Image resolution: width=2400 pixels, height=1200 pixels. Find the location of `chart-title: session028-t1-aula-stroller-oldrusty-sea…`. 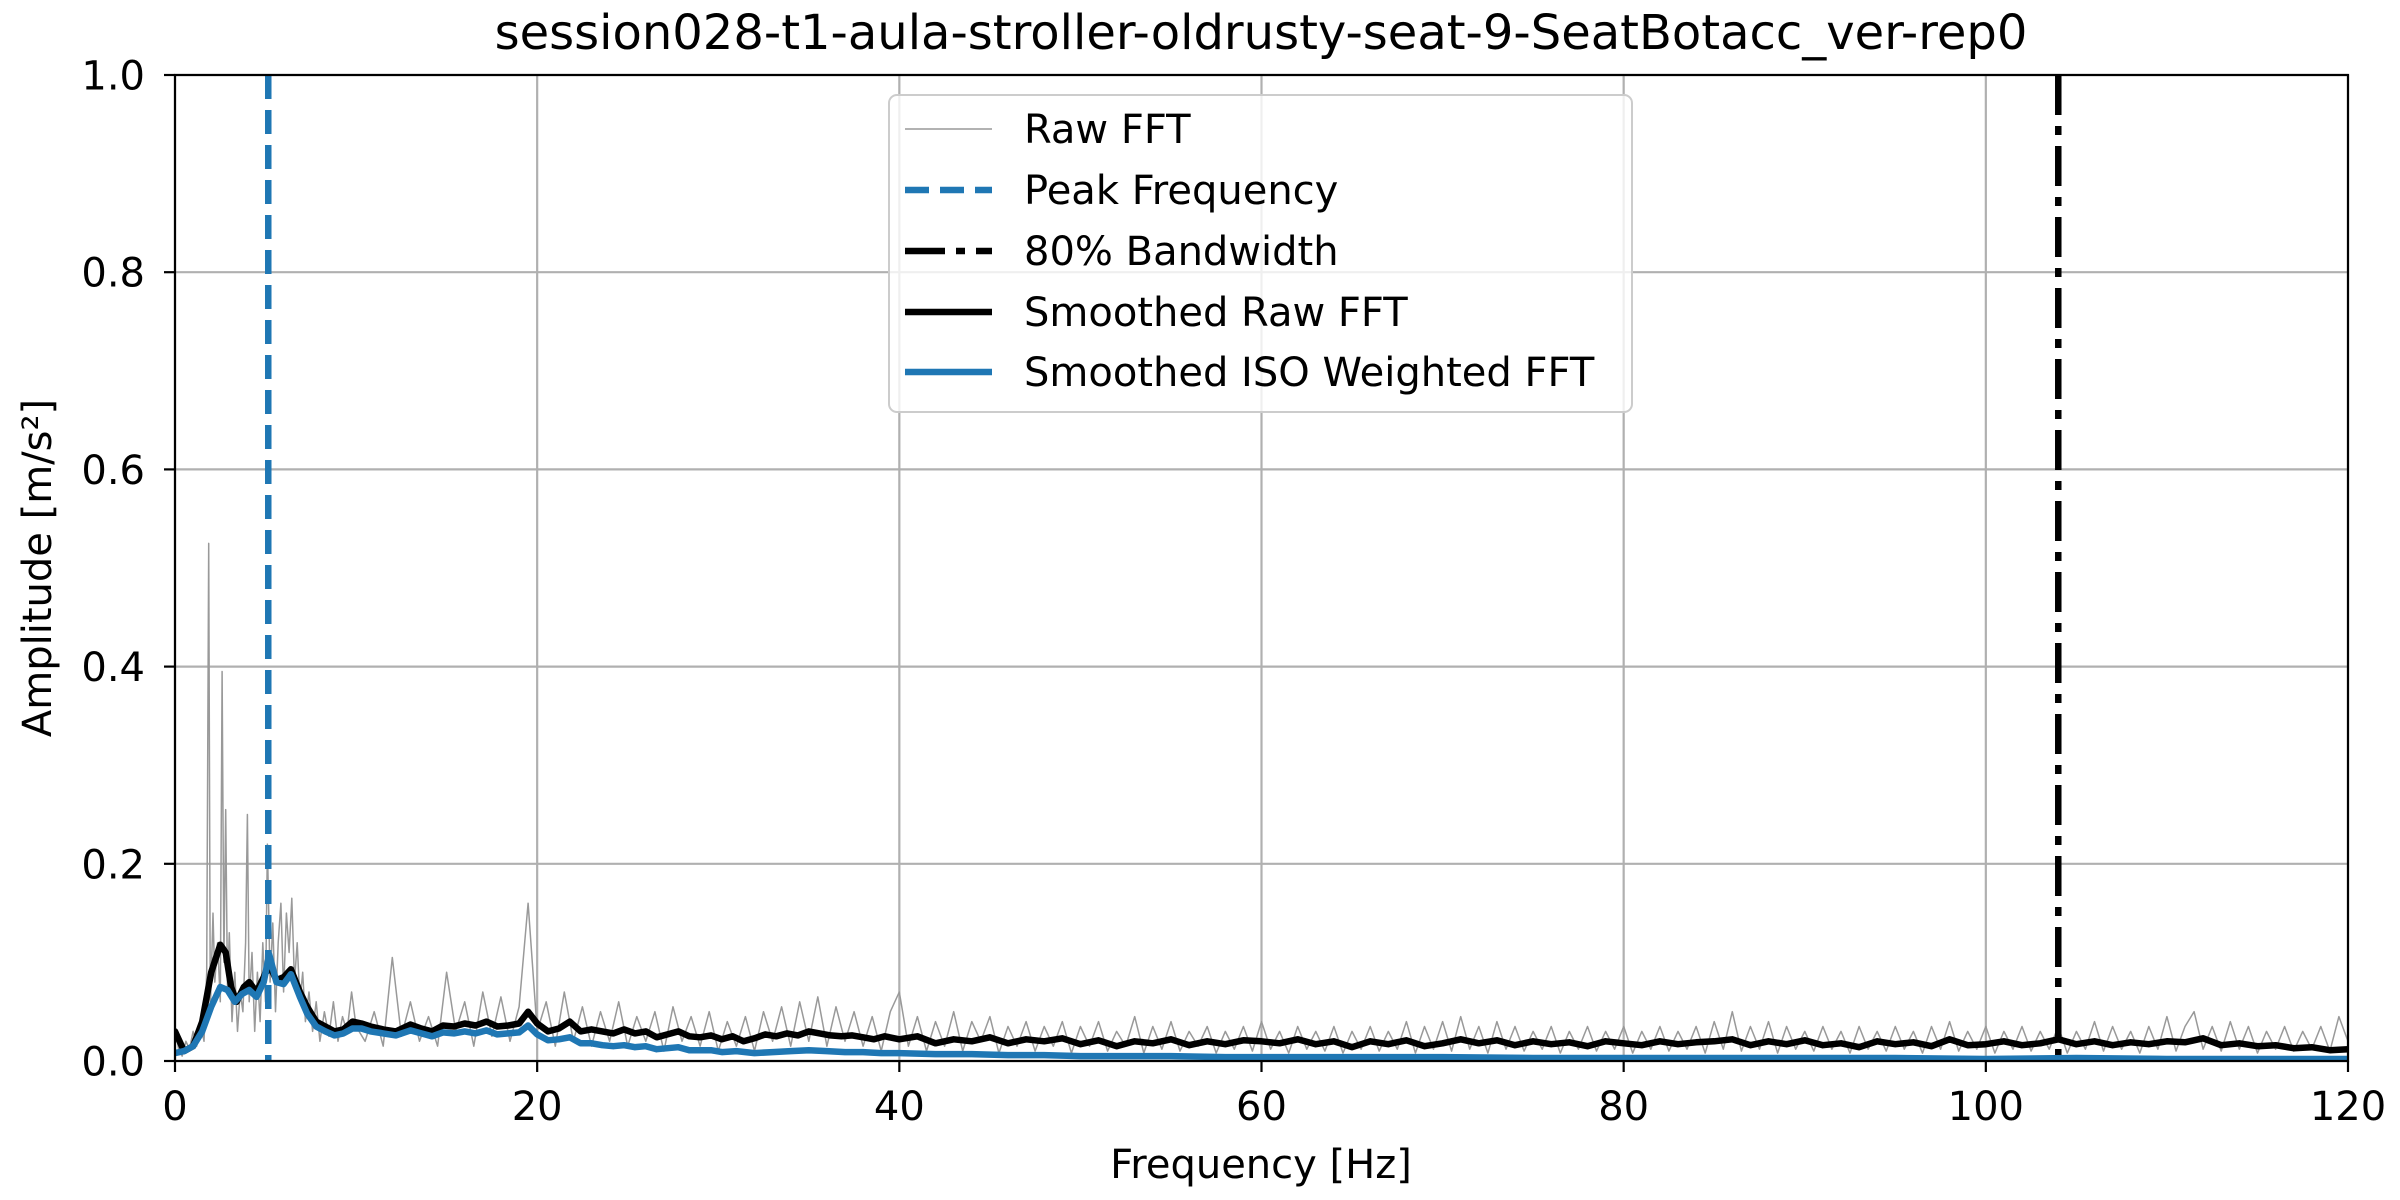

chart-title: session028-t1-aula-stroller-oldrusty-sea… is located at coordinates (1261, 33).